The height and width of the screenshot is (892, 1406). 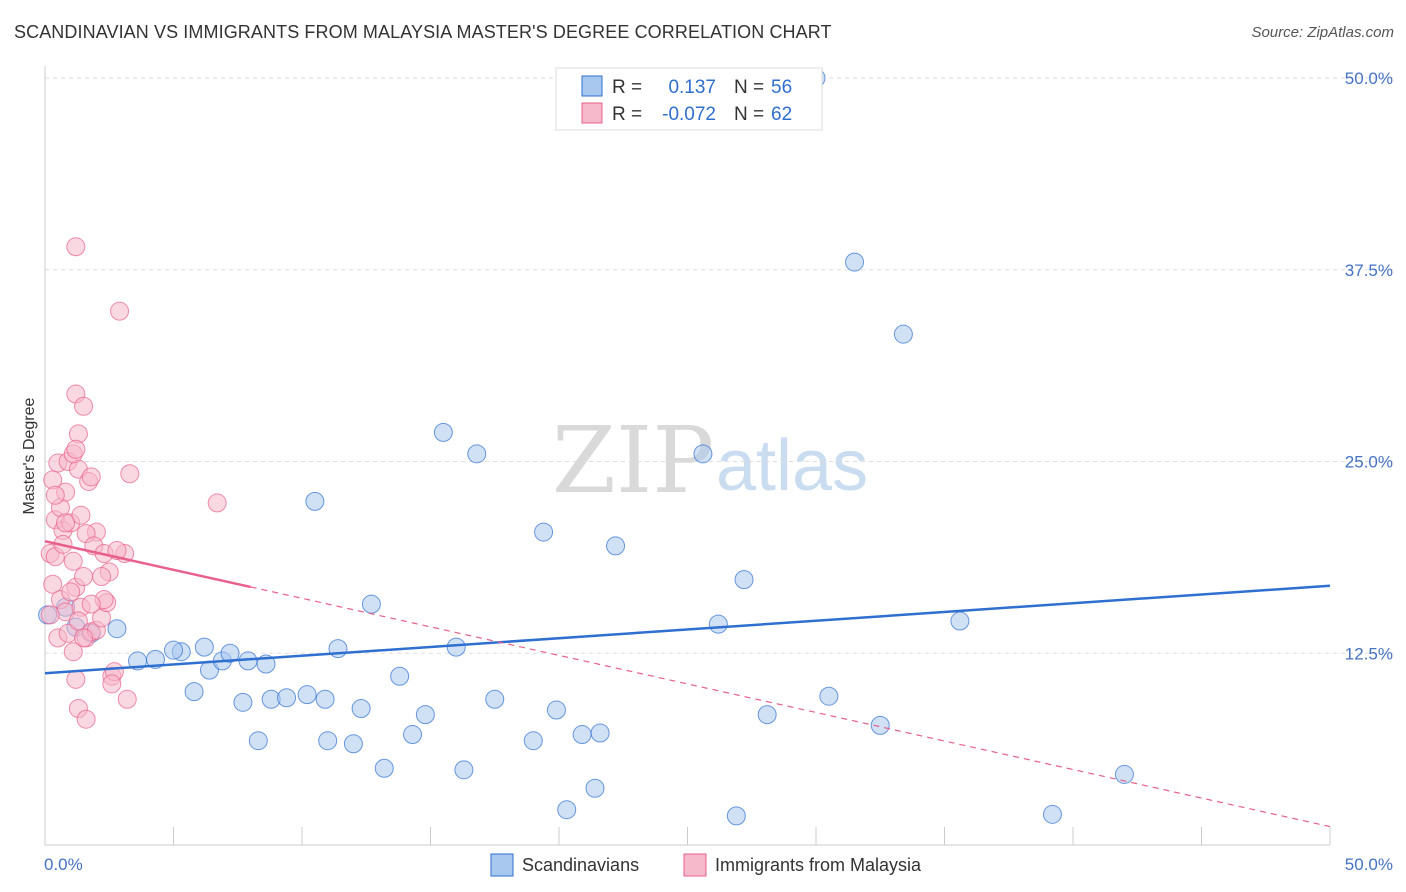 What do you see at coordinates (1369, 462) in the screenshot?
I see `y-tick-label: 25.0%` at bounding box center [1369, 462].